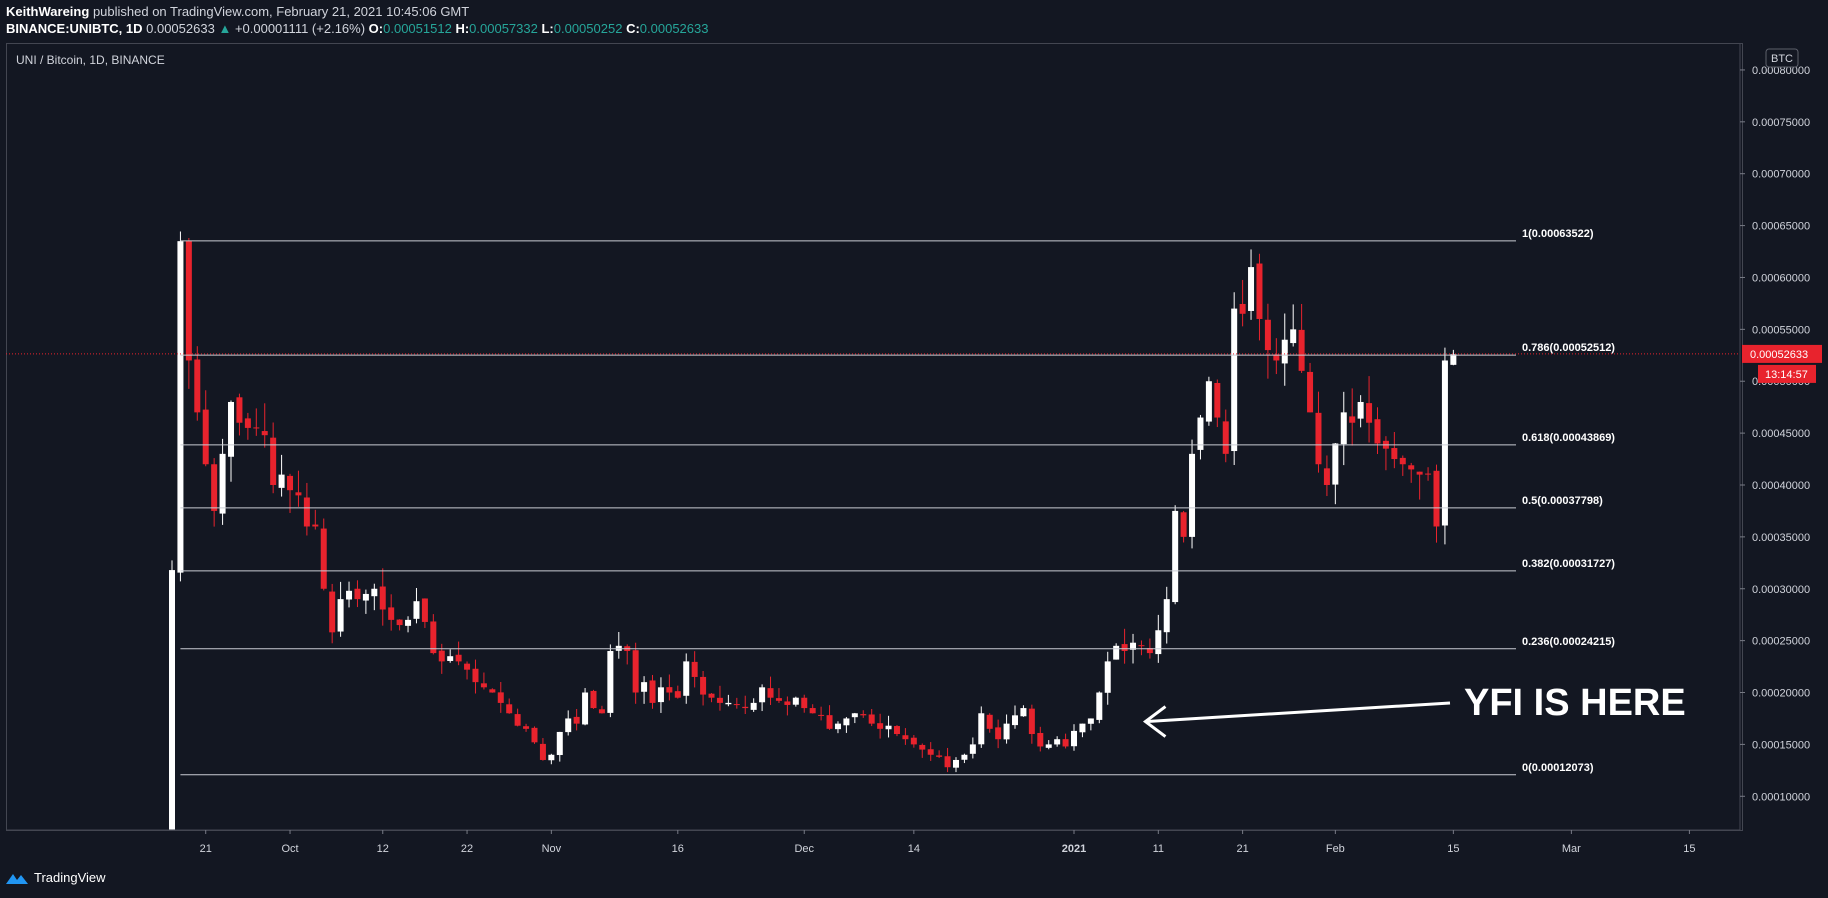  Describe the element at coordinates (1298, 712) in the screenshot. I see `annotation-arrow-shaft` at that location.